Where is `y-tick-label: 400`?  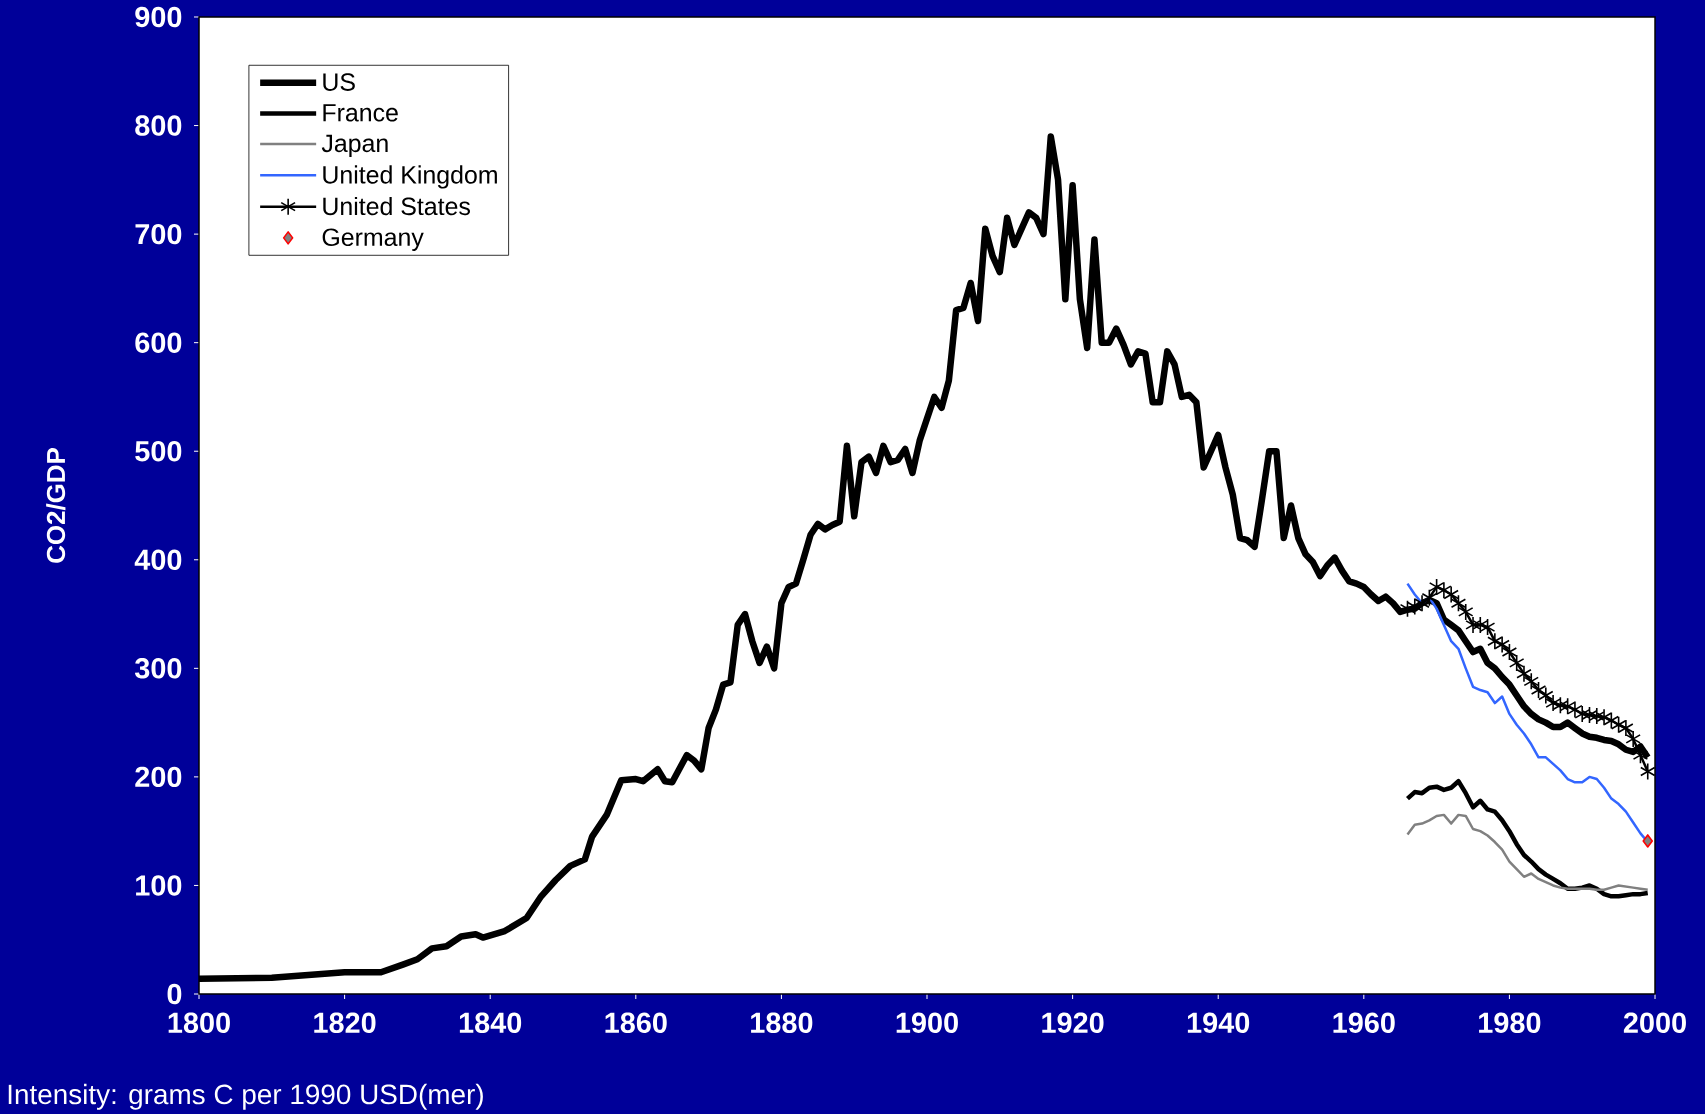 y-tick-label: 400 is located at coordinates (158, 559).